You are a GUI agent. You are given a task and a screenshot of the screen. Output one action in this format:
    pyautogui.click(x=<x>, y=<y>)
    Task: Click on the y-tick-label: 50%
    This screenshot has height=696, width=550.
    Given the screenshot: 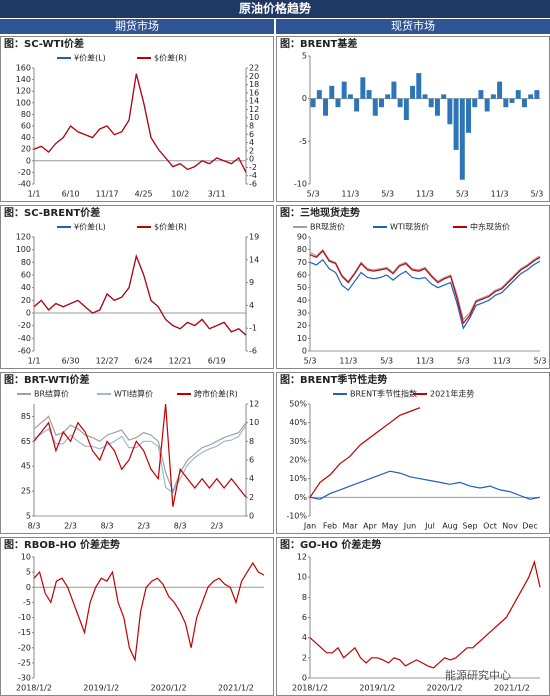 What is the action you would take?
    pyautogui.click(x=298, y=404)
    